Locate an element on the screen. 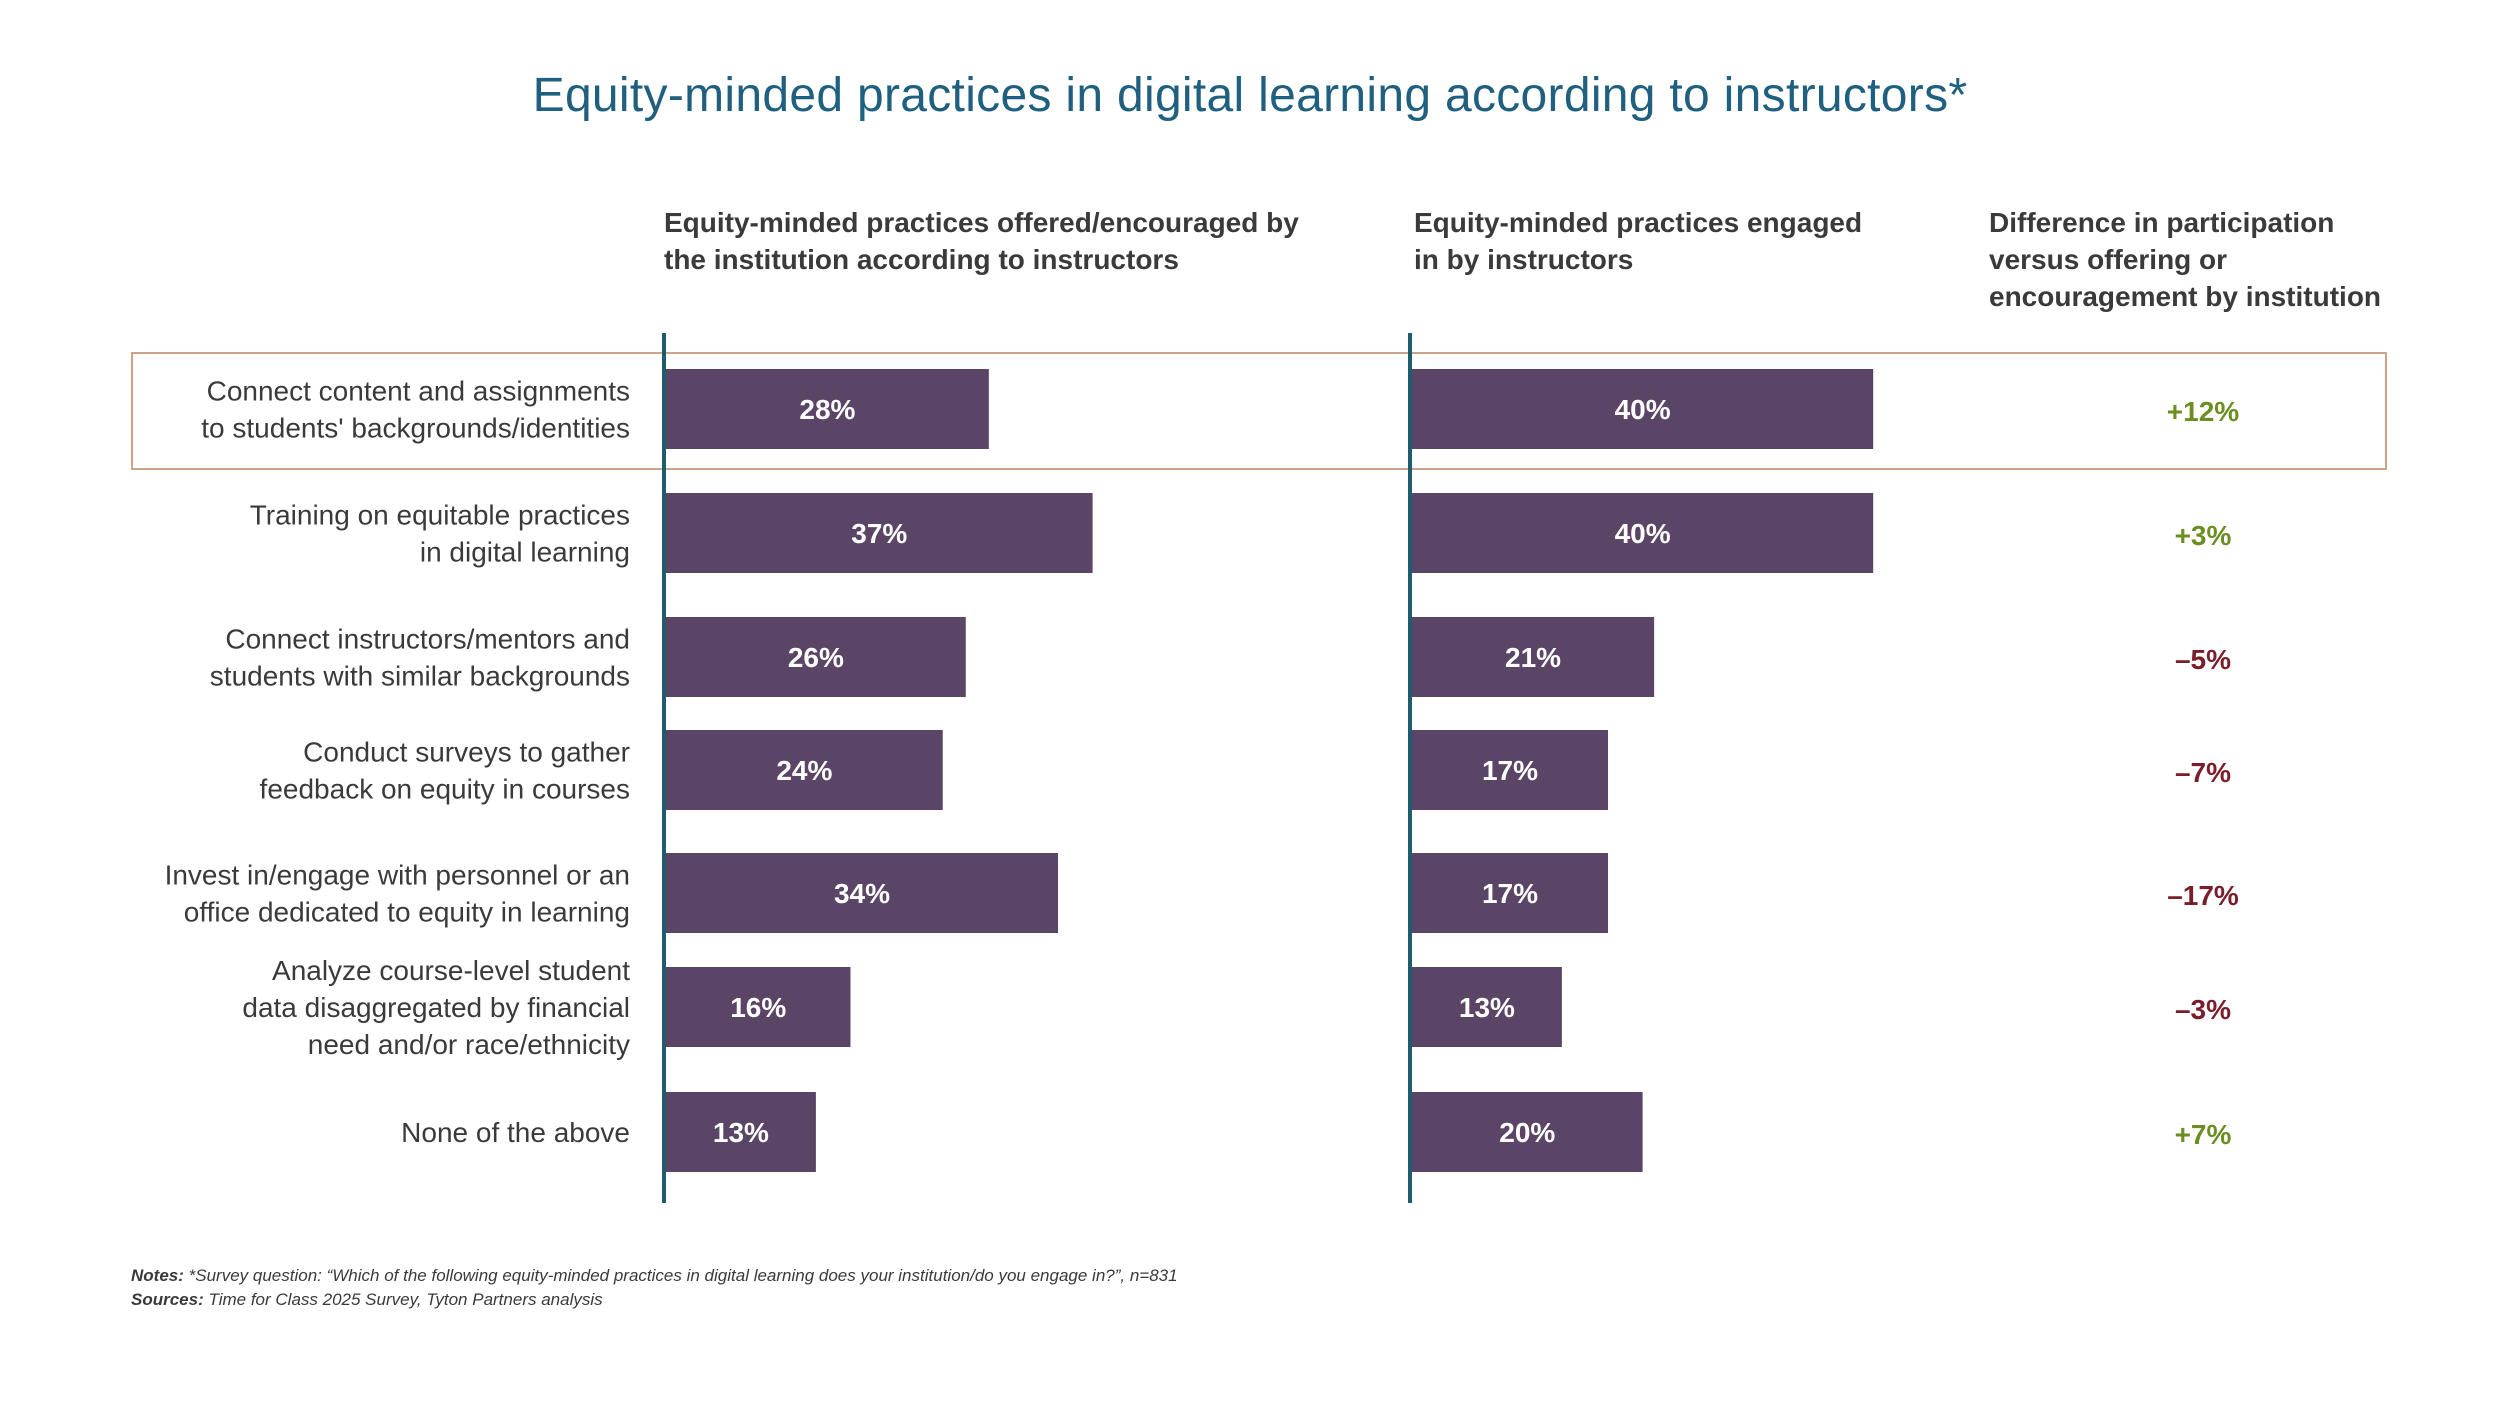 The width and height of the screenshot is (2500, 1406). category-label: to students' backgrounds/identities is located at coordinates (415, 428).